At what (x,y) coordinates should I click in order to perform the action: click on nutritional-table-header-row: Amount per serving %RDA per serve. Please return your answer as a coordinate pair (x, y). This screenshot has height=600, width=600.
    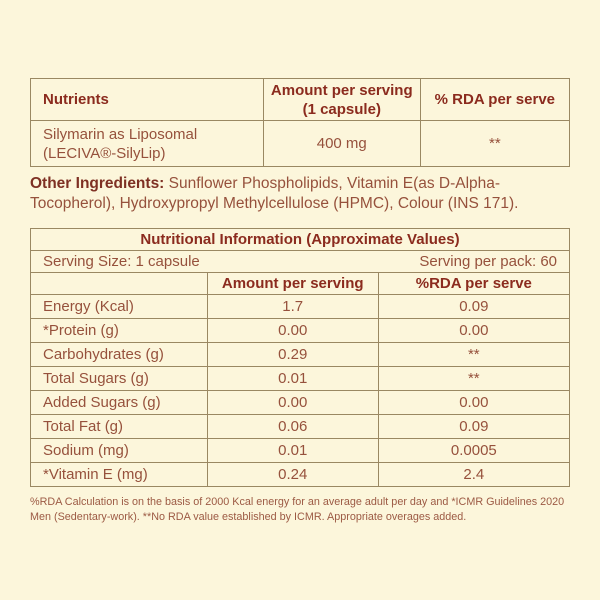
    Looking at the image, I should click on (300, 283).